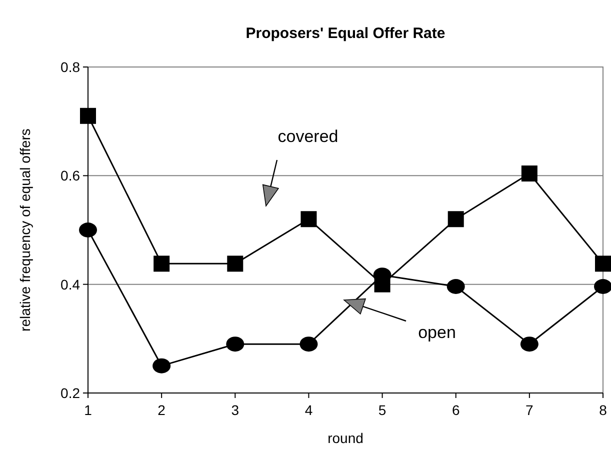 The image size is (611, 455). What do you see at coordinates (346, 438) in the screenshot?
I see `x-axis-title: round` at bounding box center [346, 438].